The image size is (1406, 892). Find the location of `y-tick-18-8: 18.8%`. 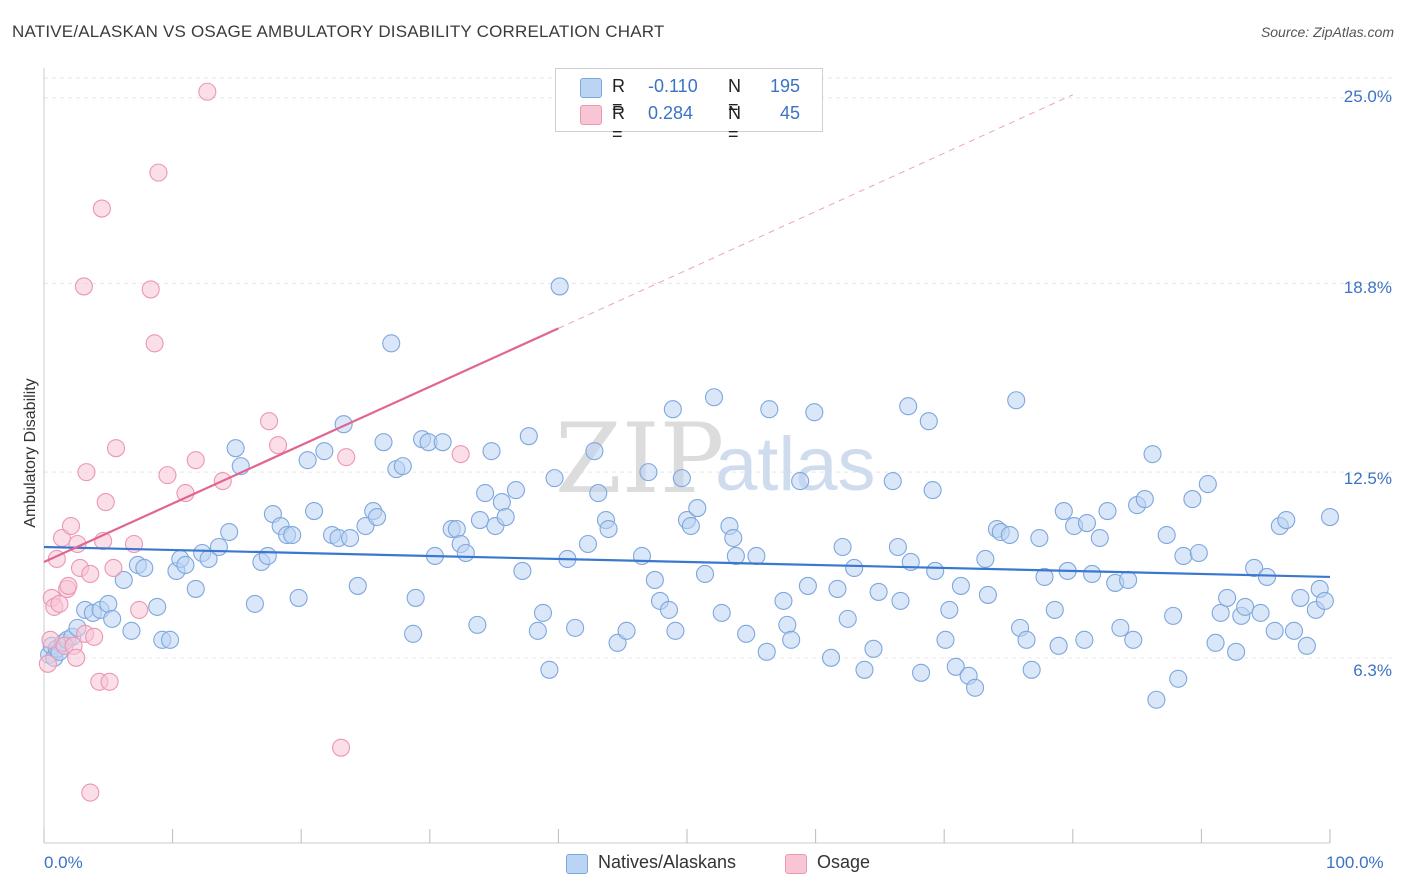

y-tick-18-8: 18.8% is located at coordinates (1367, 287).